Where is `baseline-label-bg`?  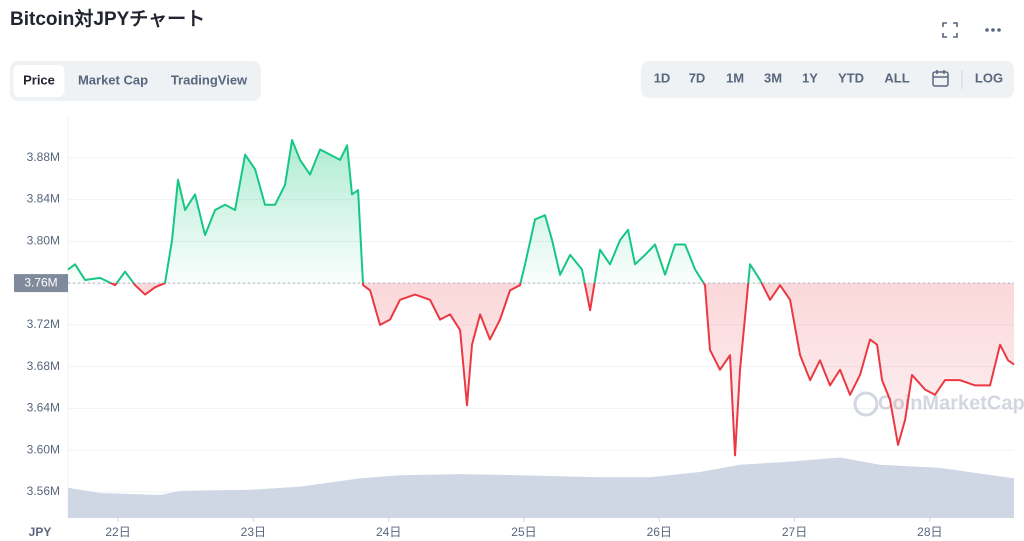 baseline-label-bg is located at coordinates (41, 283).